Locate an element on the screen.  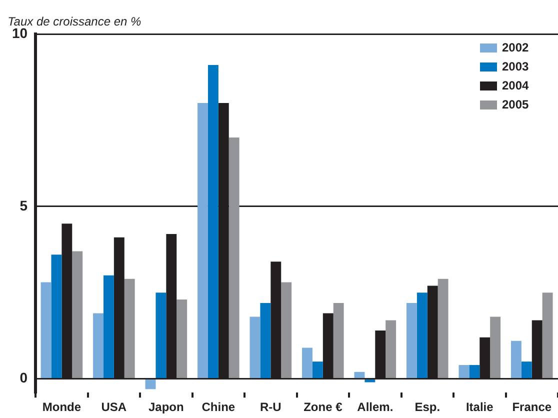
y-tick-label: 0 is located at coordinates (24, 378).